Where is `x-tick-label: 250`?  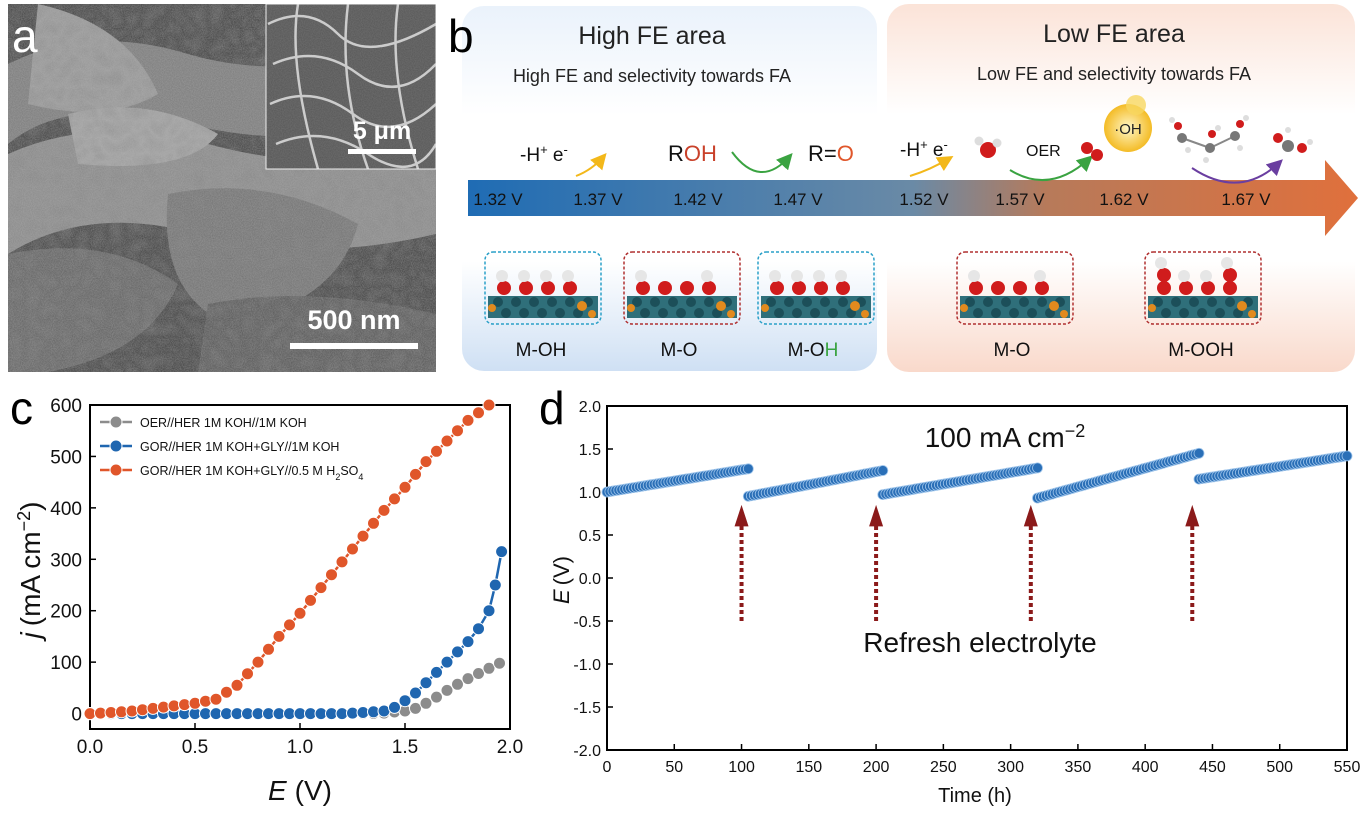
x-tick-label: 250 is located at coordinates (943, 767).